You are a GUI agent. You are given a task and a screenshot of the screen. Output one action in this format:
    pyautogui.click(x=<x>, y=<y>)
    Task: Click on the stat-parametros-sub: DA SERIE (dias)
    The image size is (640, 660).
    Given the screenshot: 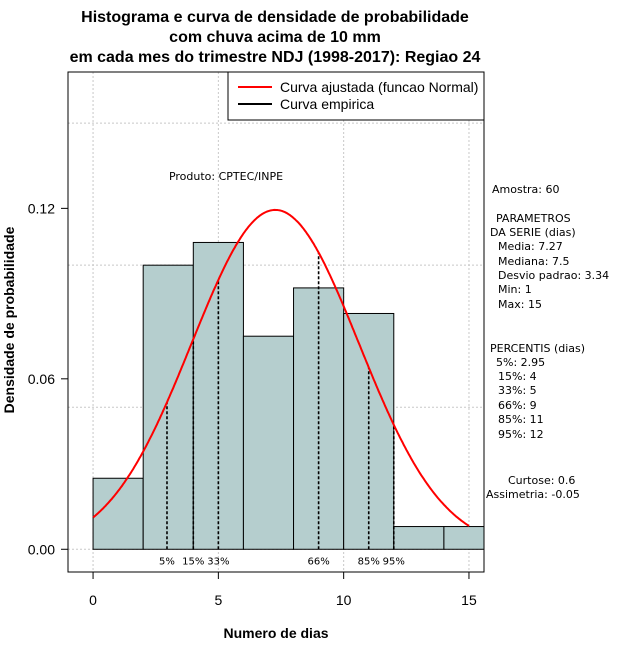 What is the action you would take?
    pyautogui.click(x=533, y=232)
    